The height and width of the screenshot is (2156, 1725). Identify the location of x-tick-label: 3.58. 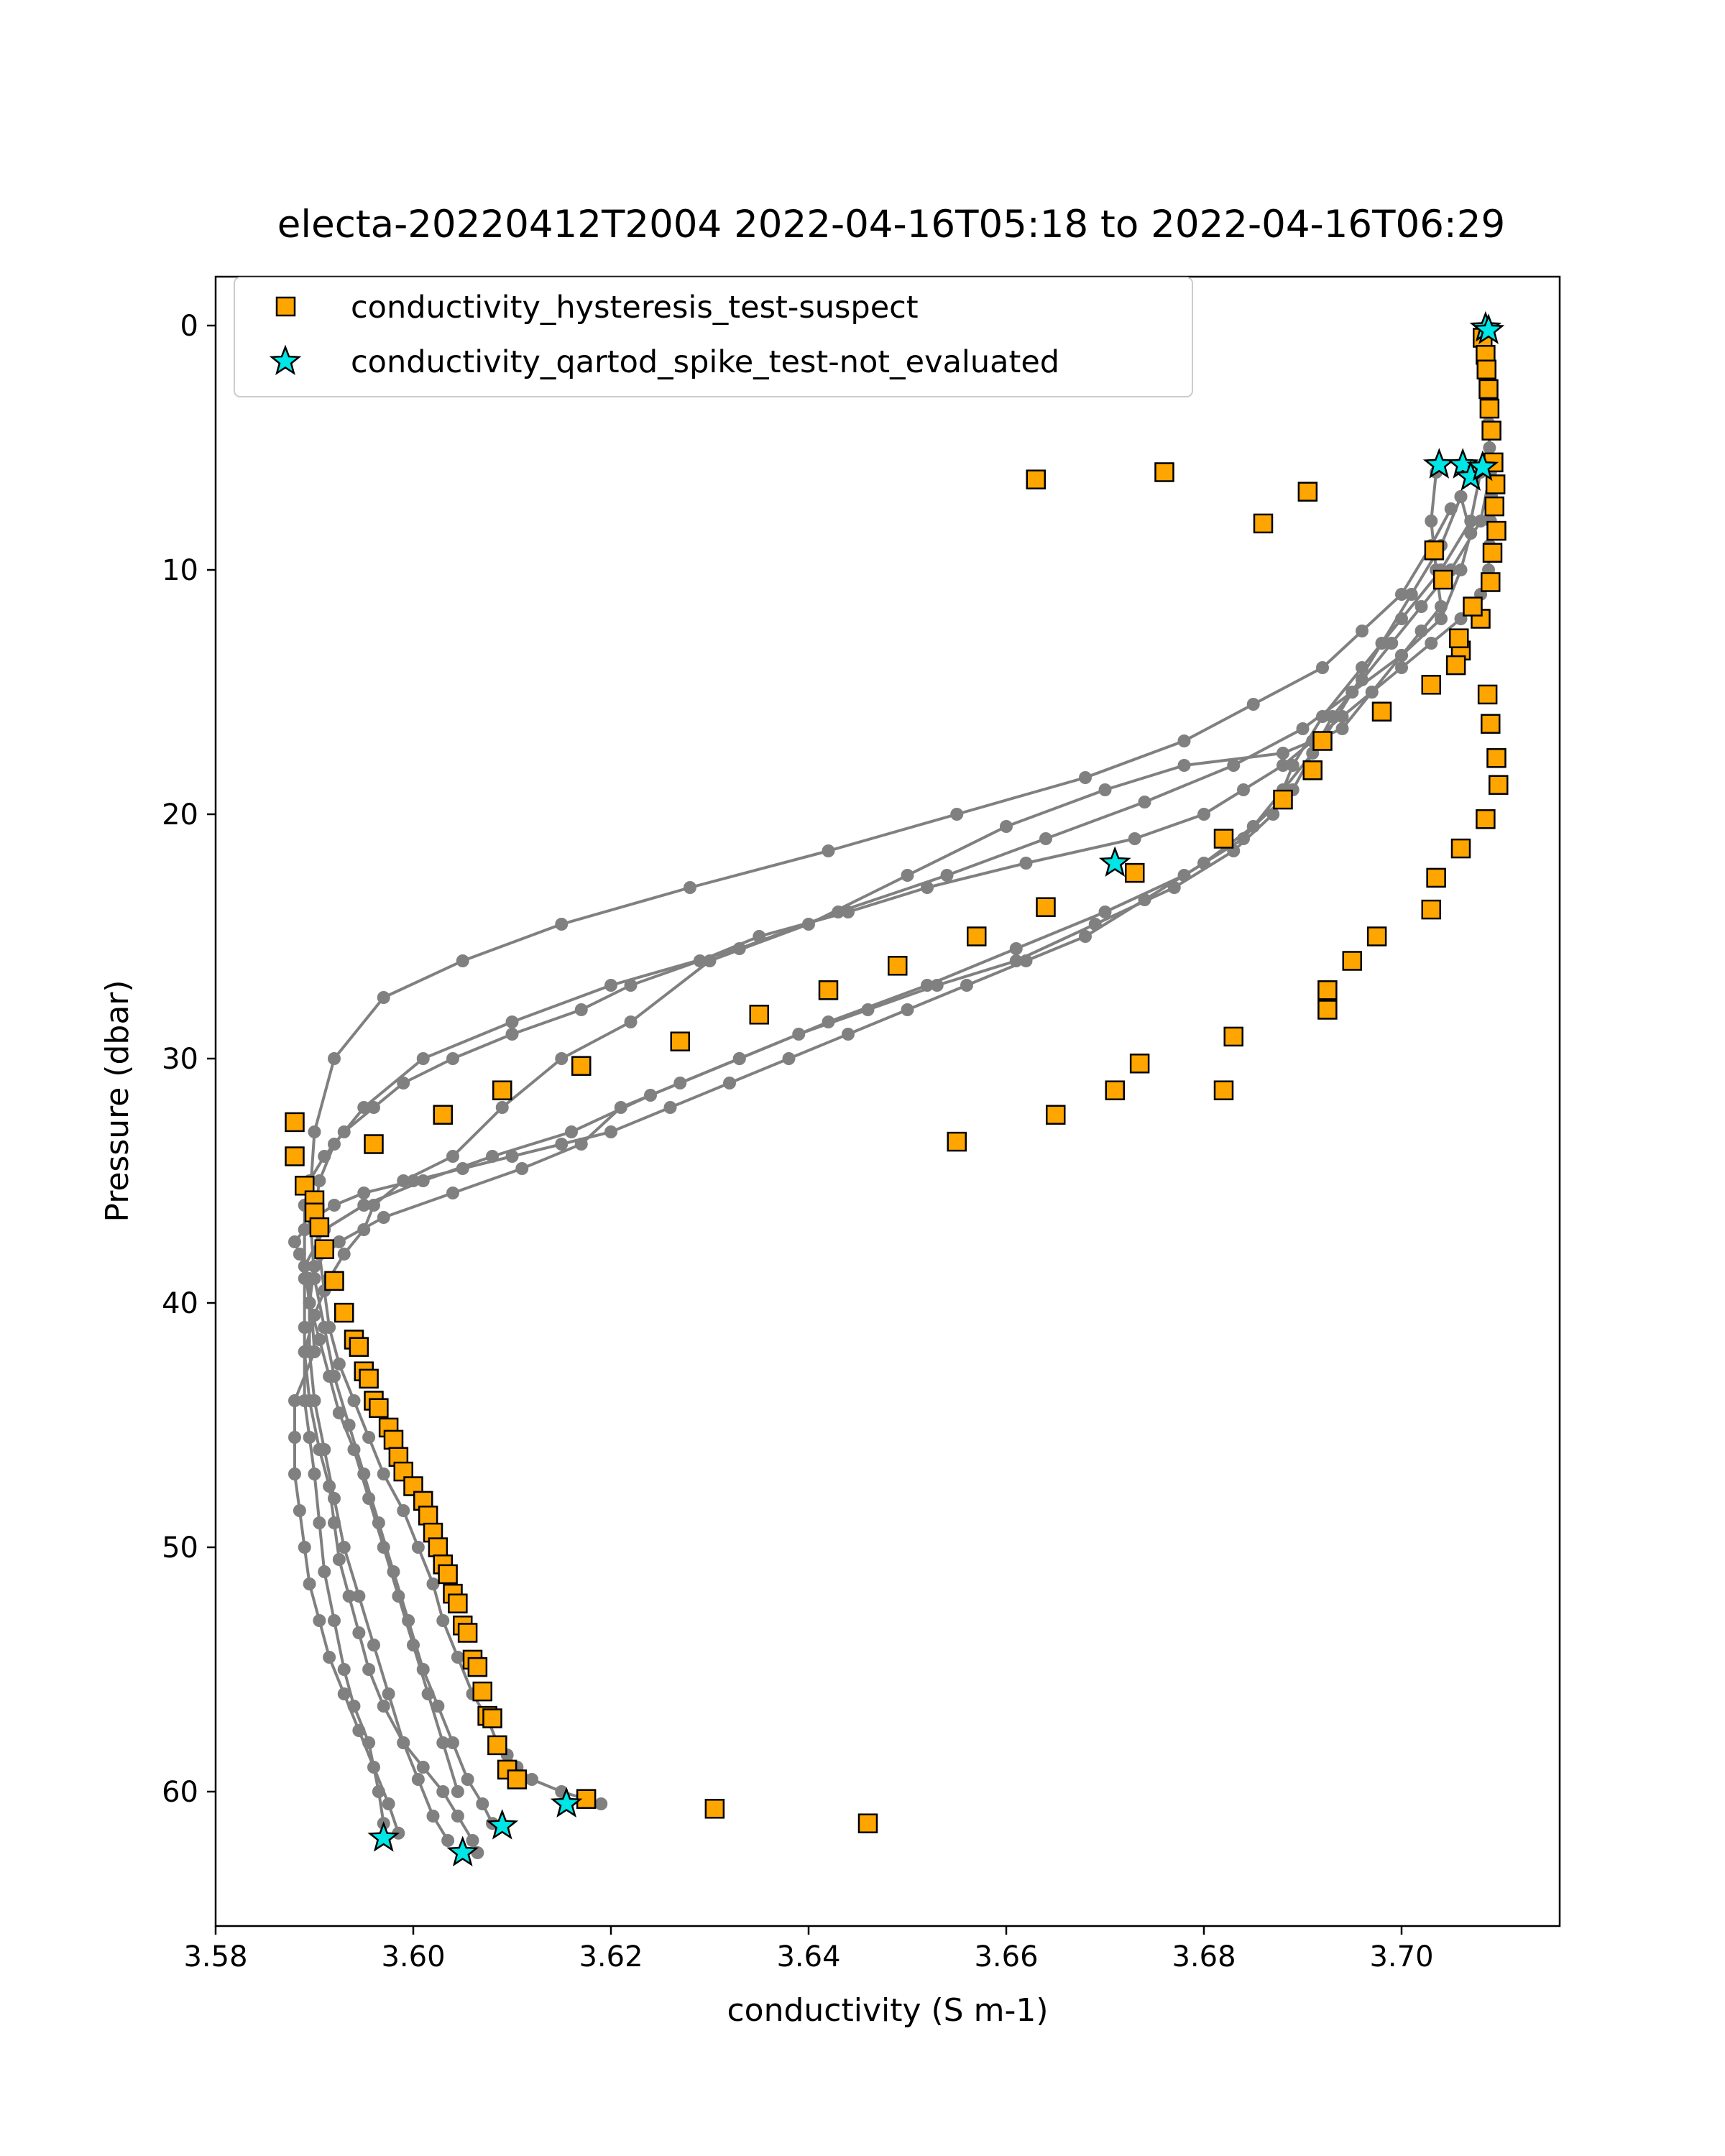
(215, 1957).